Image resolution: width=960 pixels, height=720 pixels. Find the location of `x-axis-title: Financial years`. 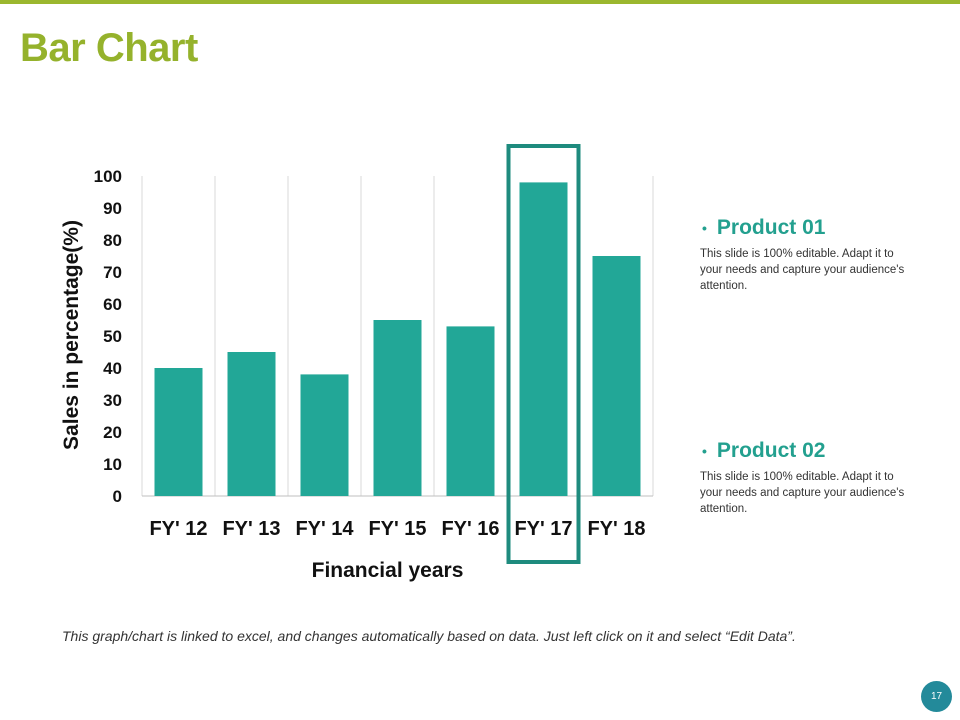

x-axis-title: Financial years is located at coordinates (388, 570).